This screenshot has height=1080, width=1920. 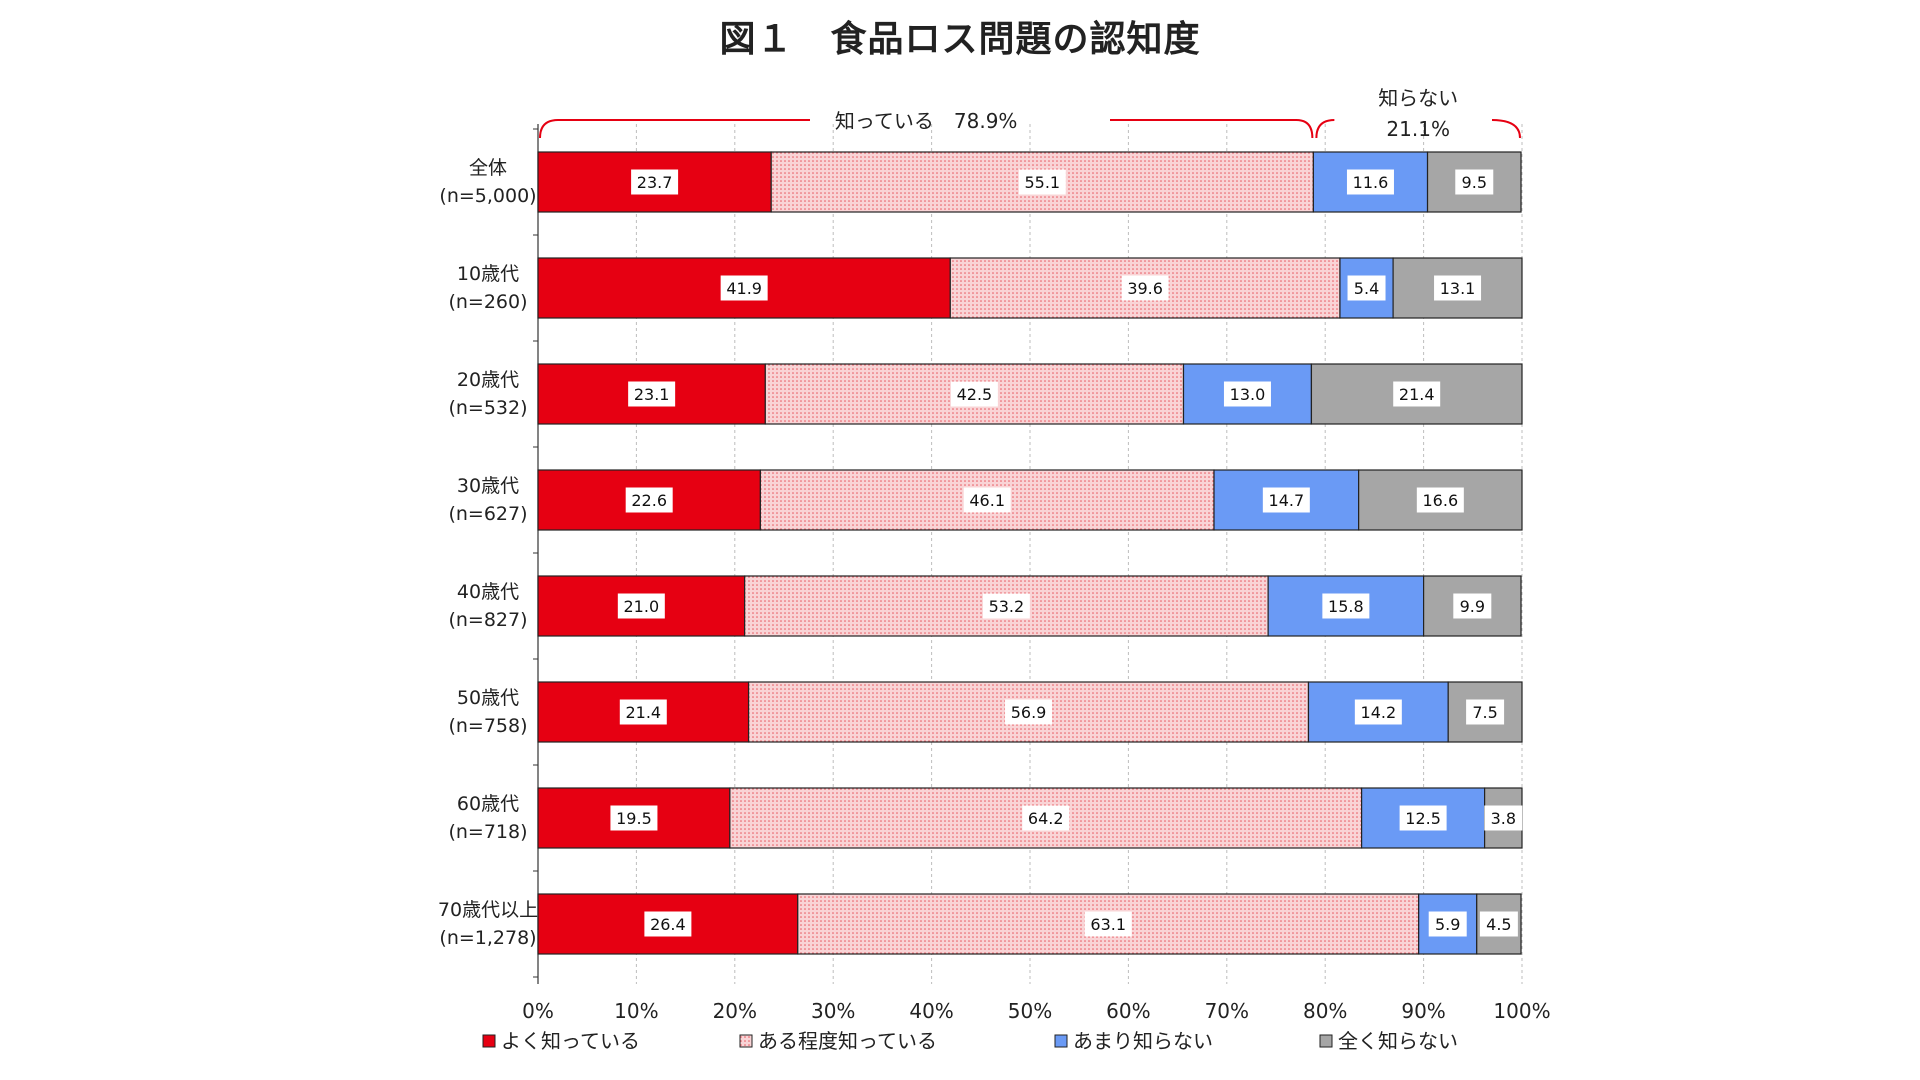 What do you see at coordinates (488, 486) in the screenshot?
I see `category-label: 30歳代` at bounding box center [488, 486].